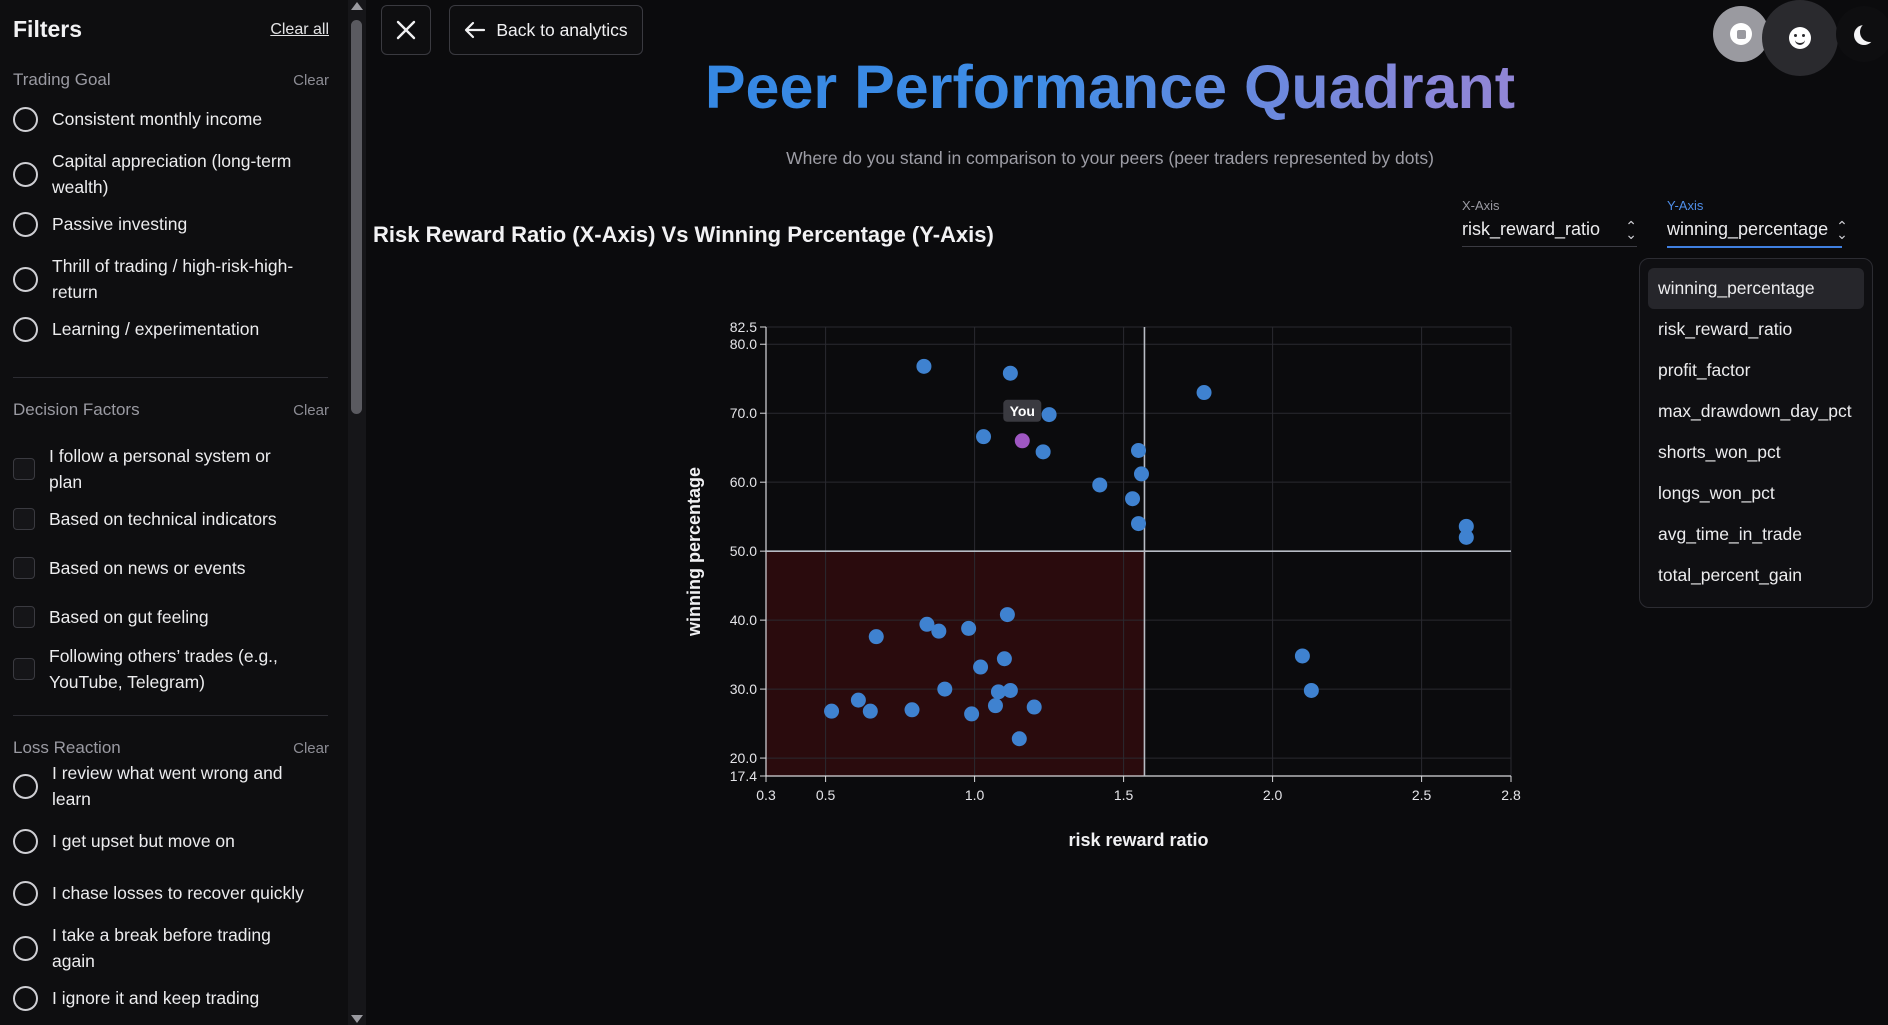 The image size is (1888, 1025). I want to click on option-label: Passive investing, so click(120, 224).